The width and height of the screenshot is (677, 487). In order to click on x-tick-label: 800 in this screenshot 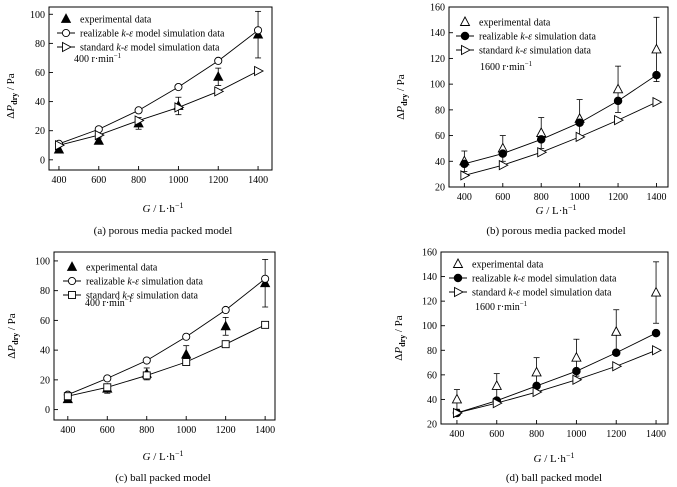, I will do `click(541, 197)`.